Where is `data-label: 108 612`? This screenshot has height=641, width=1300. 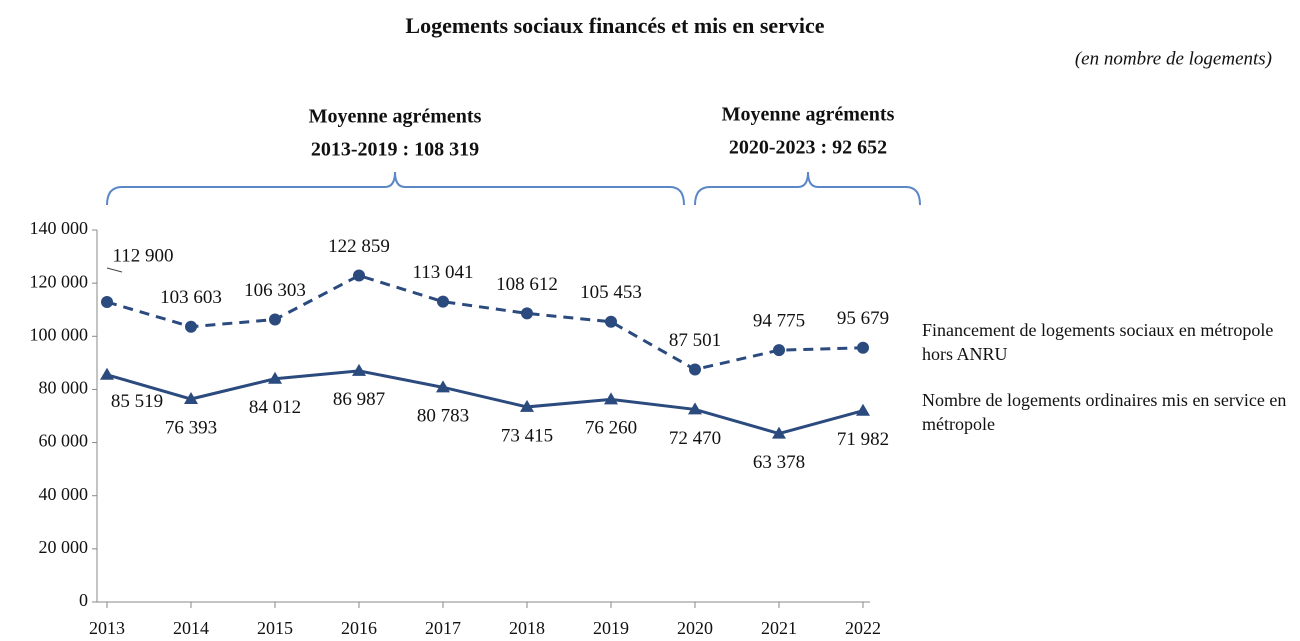
data-label: 108 612 is located at coordinates (527, 284).